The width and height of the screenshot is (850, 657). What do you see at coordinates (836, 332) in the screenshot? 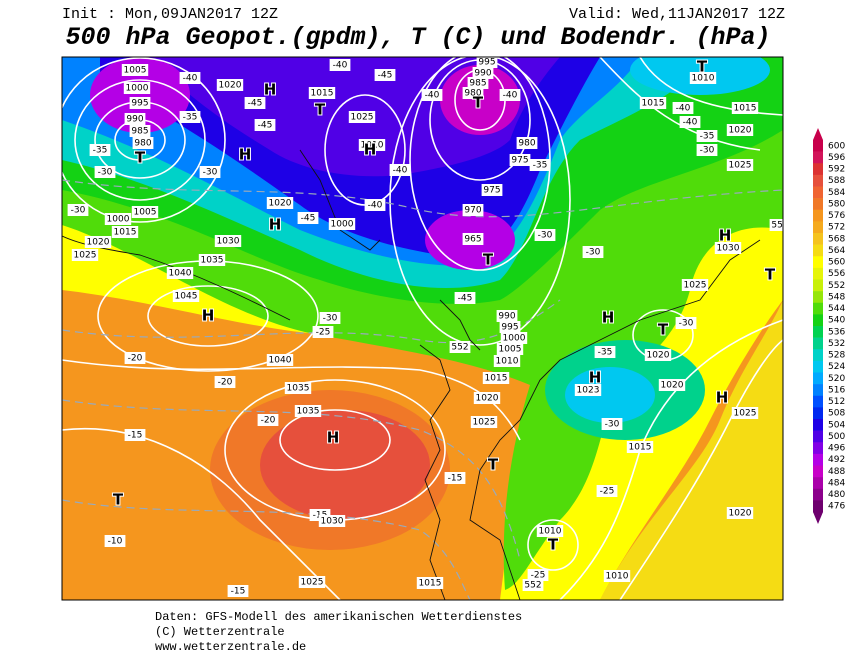
I see `colorbar-label: 536` at bounding box center [836, 332].